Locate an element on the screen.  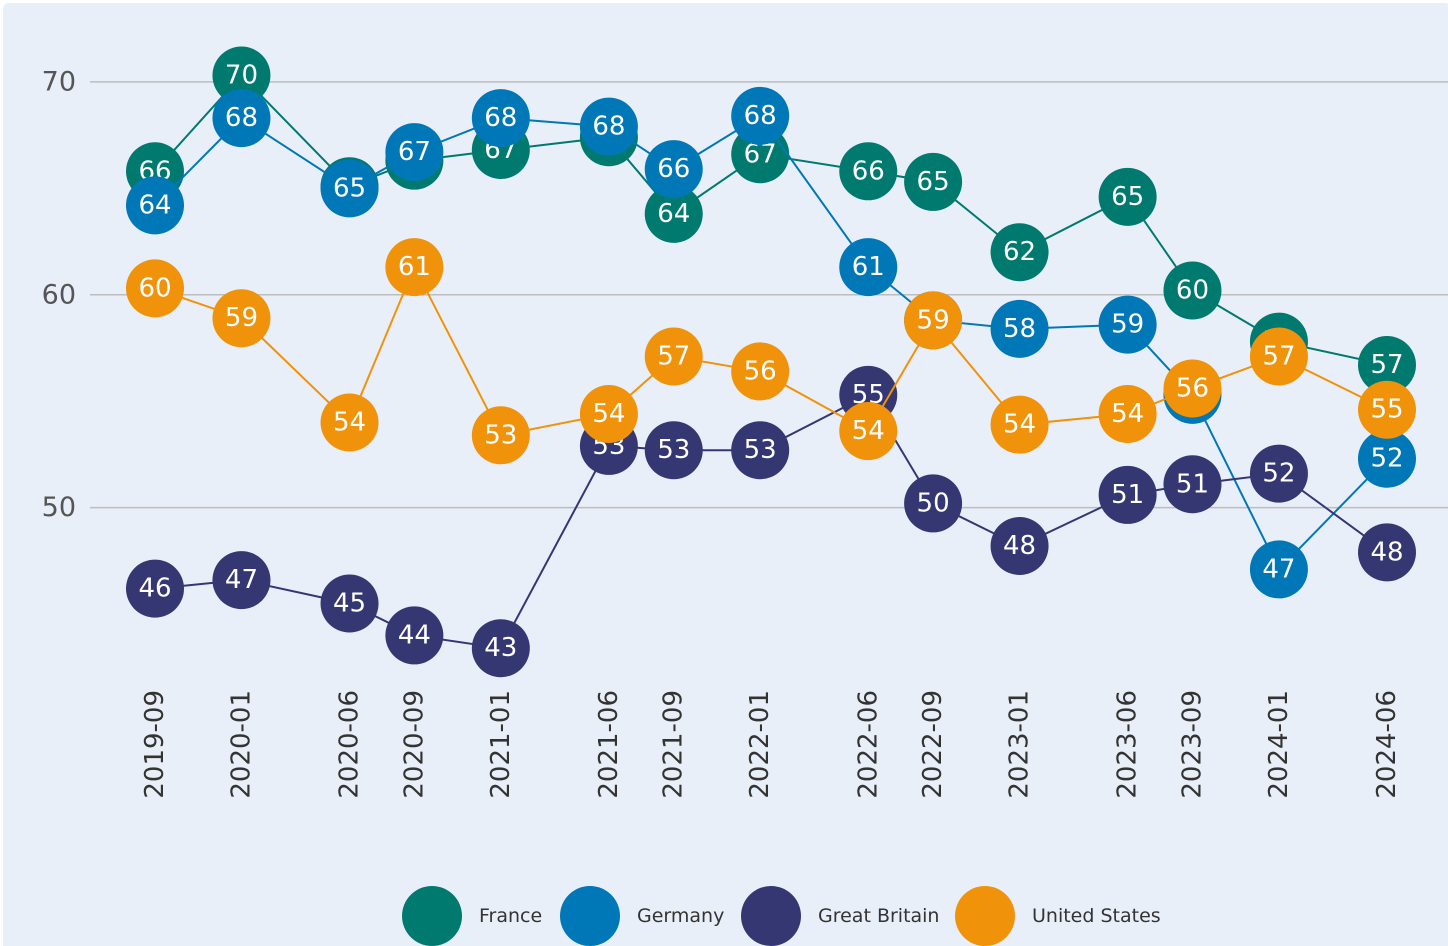
x-tick-label: 2023-01 is located at coordinates (1020, 744).